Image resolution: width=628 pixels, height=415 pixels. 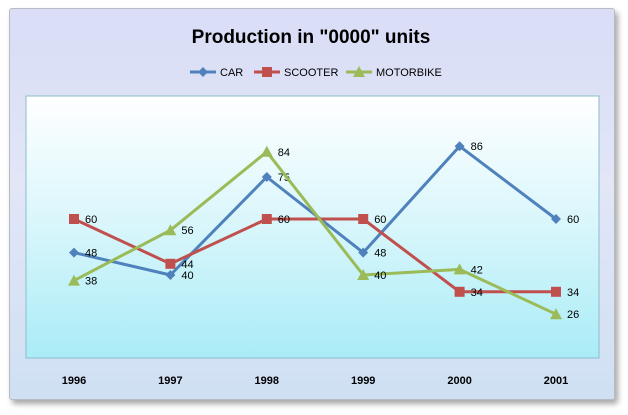 I want to click on legend: CAR SCOOTER MOTORBIKE, so click(x=316, y=72).